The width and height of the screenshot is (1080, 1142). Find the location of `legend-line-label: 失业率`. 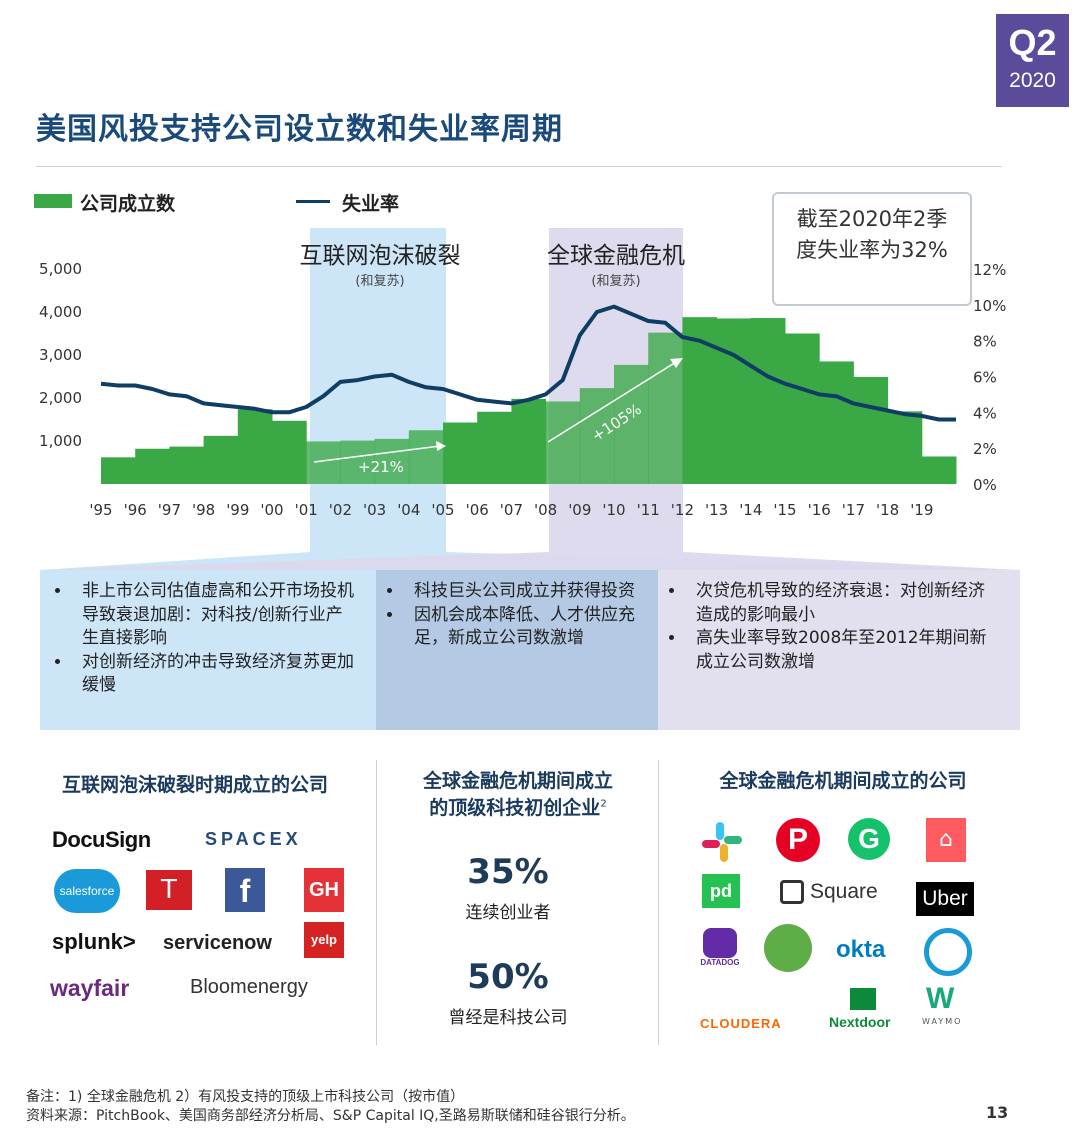

legend-line-label: 失业率 is located at coordinates (371, 204).